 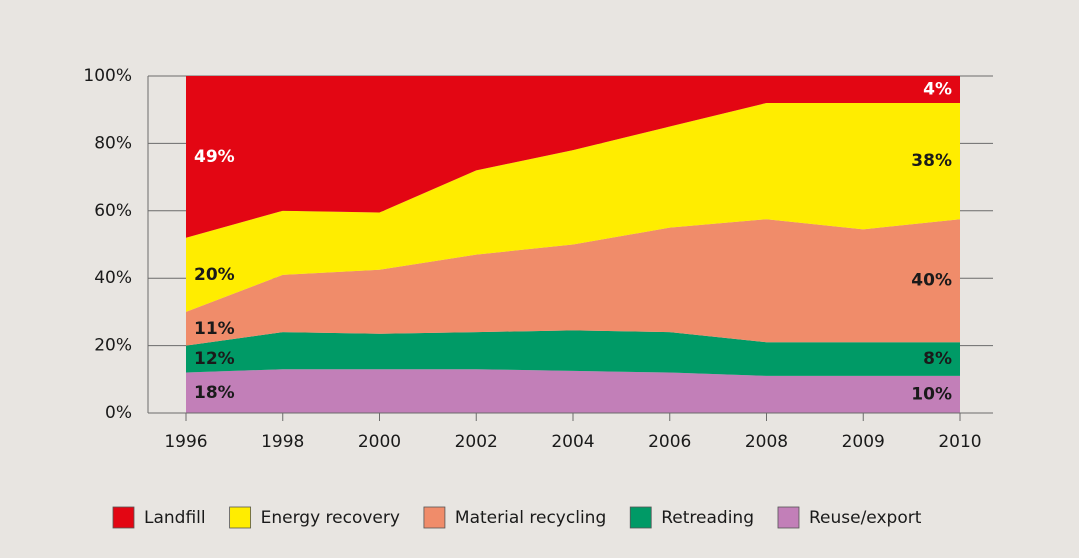 I want to click on x-tick-label: 2008, so click(x=766, y=442).